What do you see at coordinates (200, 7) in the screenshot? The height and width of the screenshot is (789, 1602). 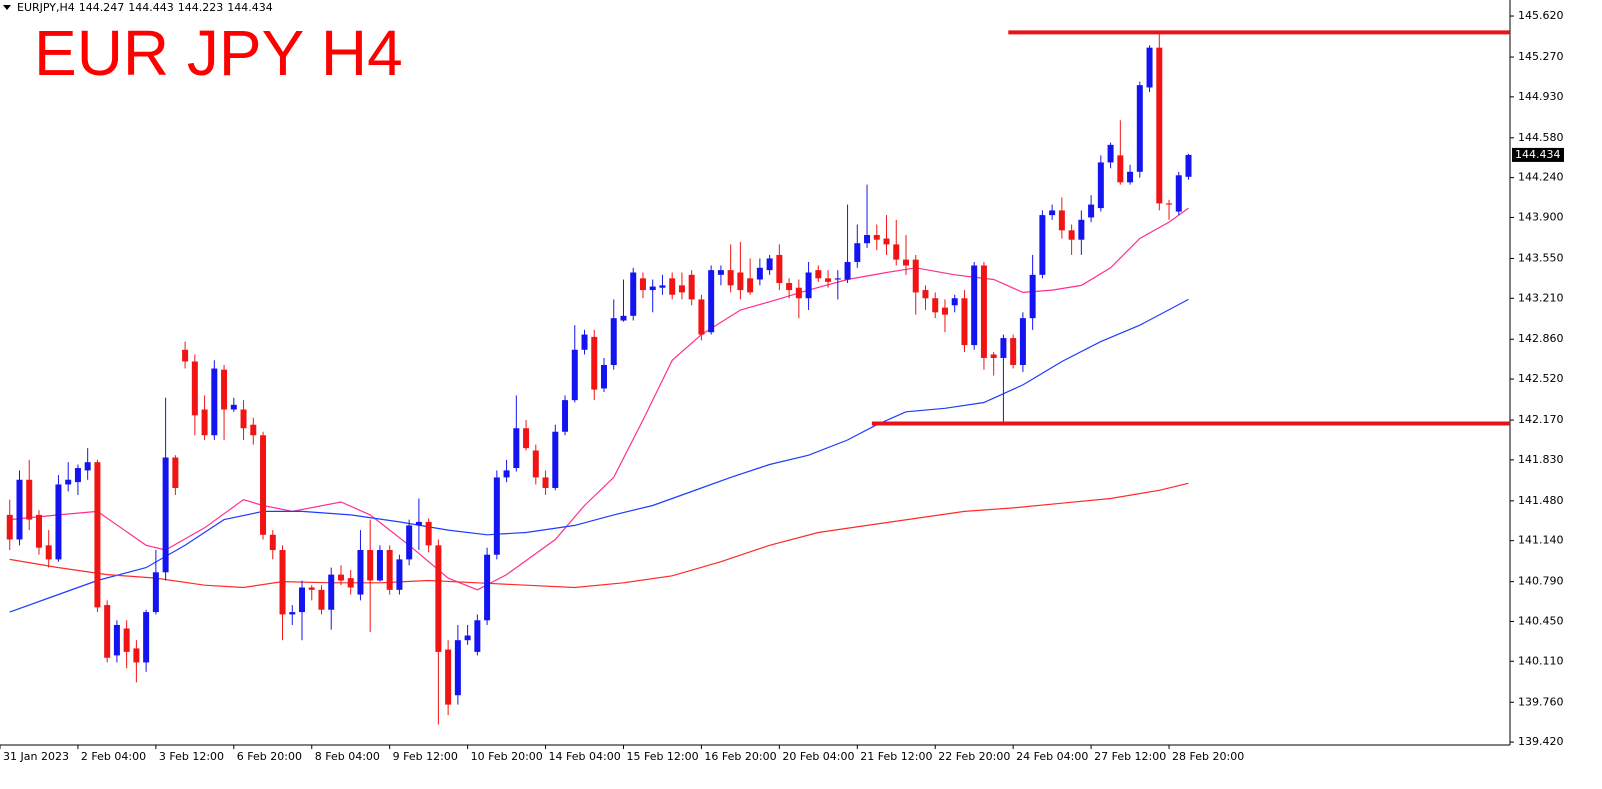 I see `header-low: 144.223` at bounding box center [200, 7].